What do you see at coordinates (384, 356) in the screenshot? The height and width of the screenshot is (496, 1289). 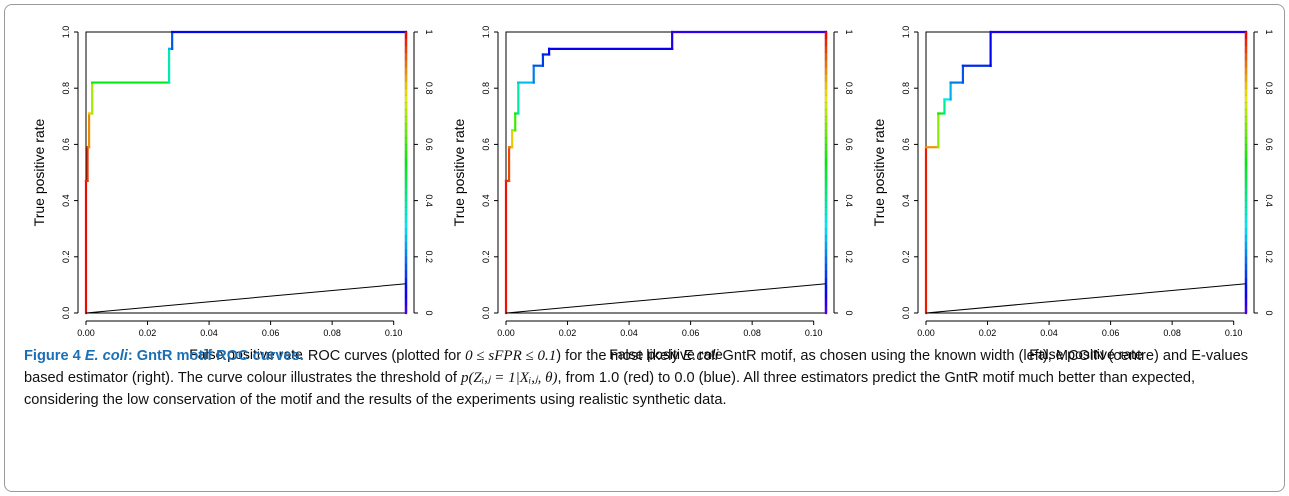 I see `caption-text-1: ROC curves (plotted for` at bounding box center [384, 356].